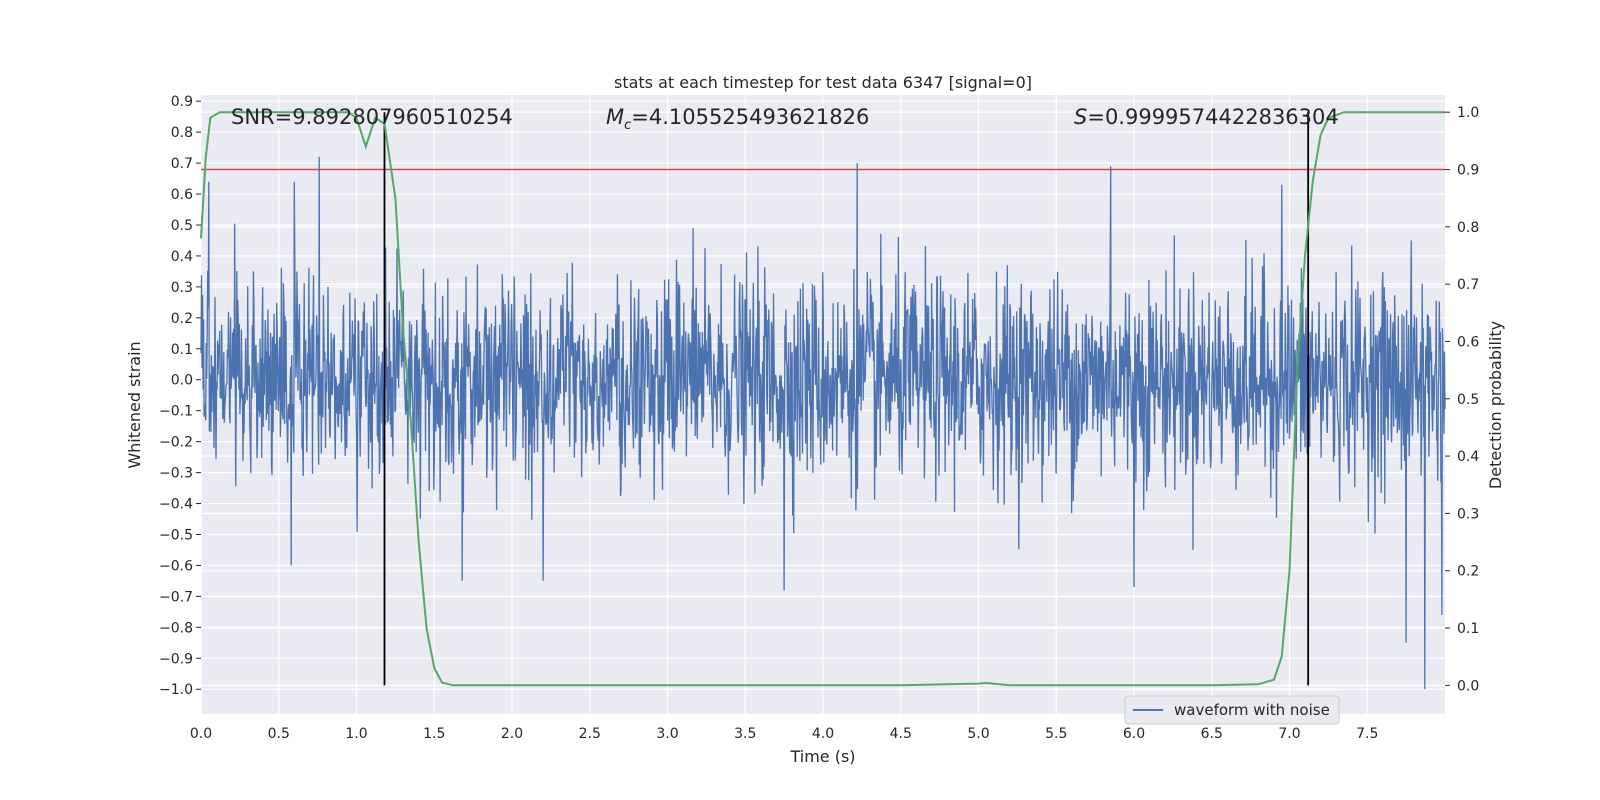 The width and height of the screenshot is (1600, 800). Describe the element at coordinates (182, 257) in the screenshot. I see `y-tick-label: 0.4` at that location.